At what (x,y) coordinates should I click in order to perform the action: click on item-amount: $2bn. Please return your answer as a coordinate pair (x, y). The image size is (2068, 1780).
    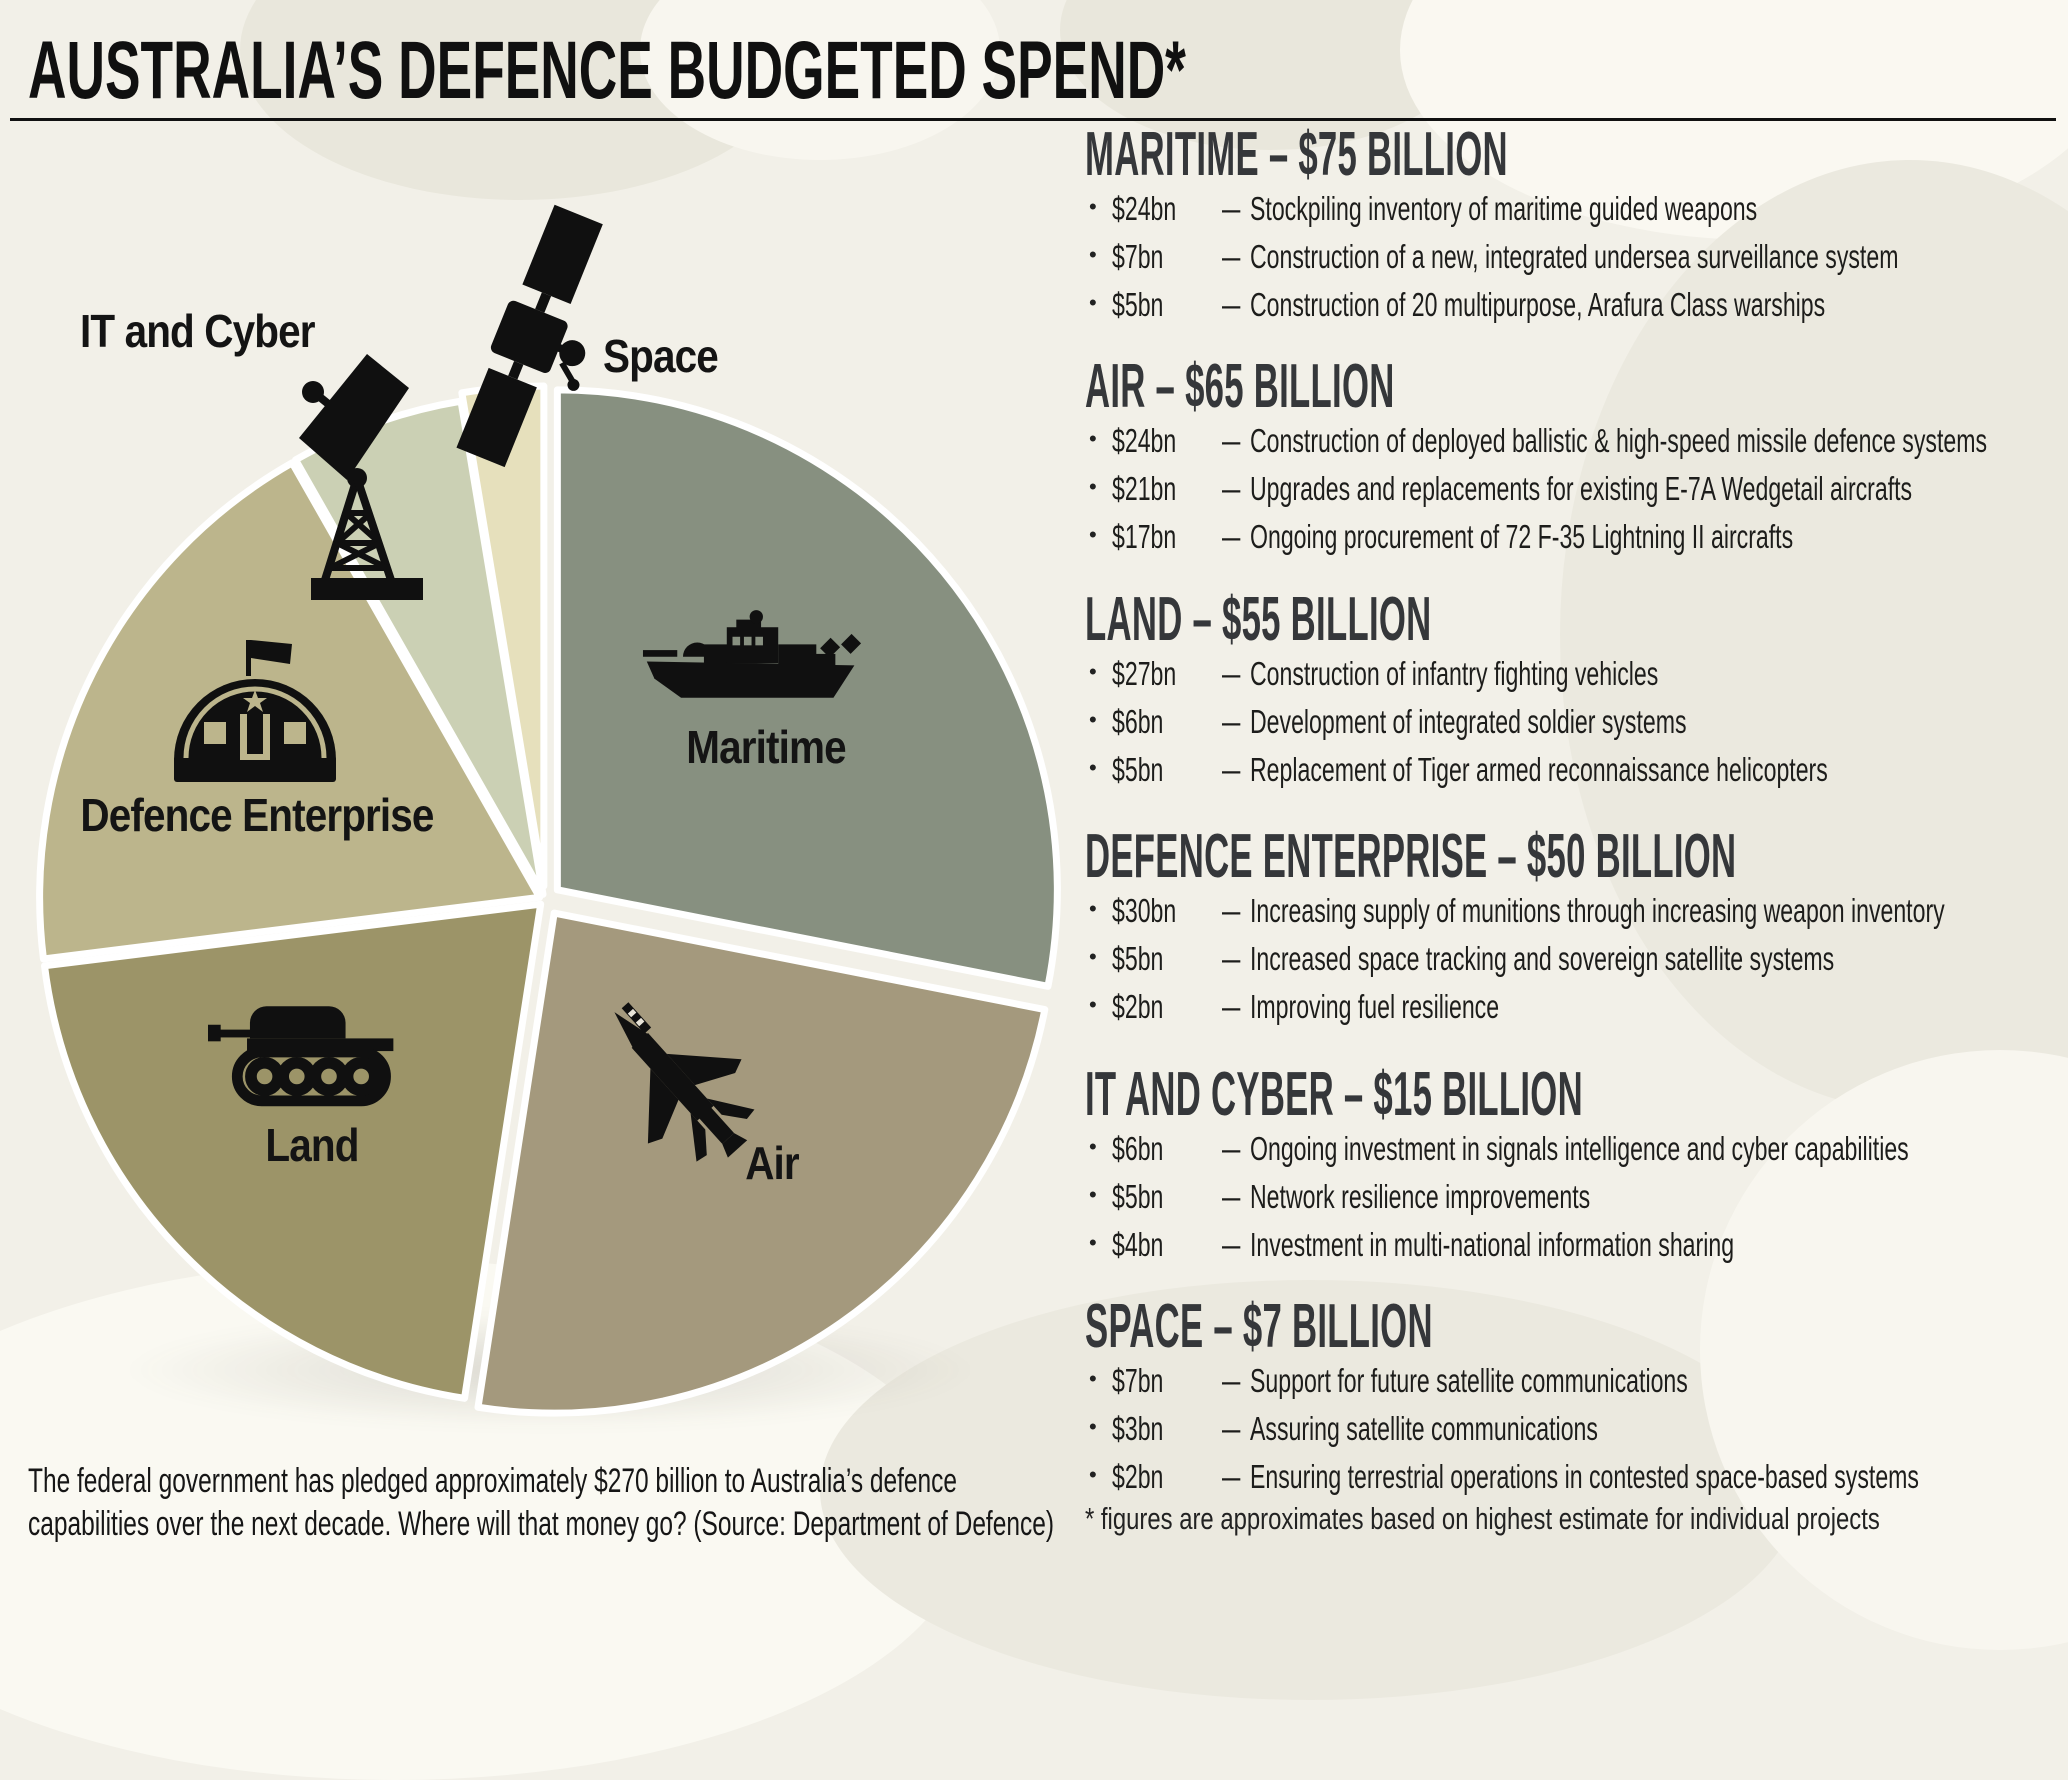
    Looking at the image, I should click on (1138, 1006).